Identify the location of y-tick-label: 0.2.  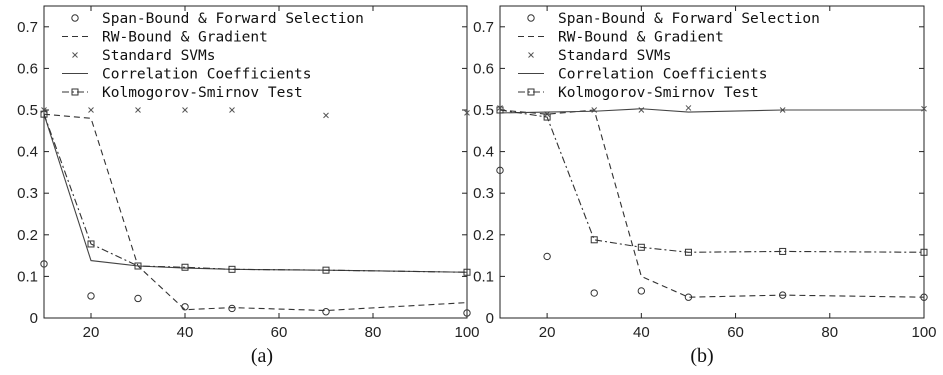
(483, 235).